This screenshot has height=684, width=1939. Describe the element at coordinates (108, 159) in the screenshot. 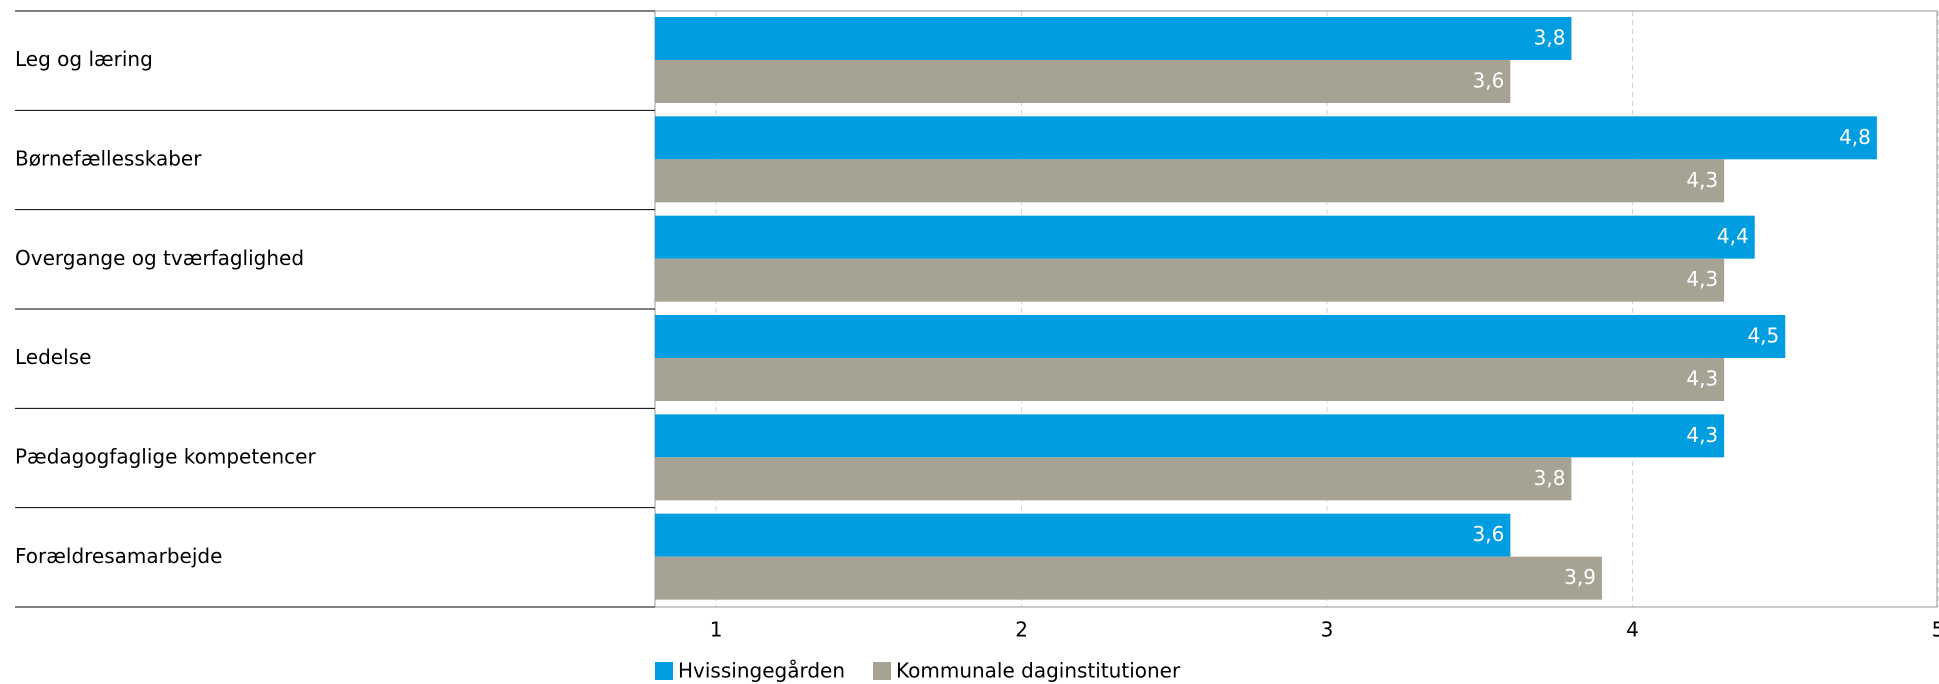

I see `category-label: Børnefællesskaber` at that location.